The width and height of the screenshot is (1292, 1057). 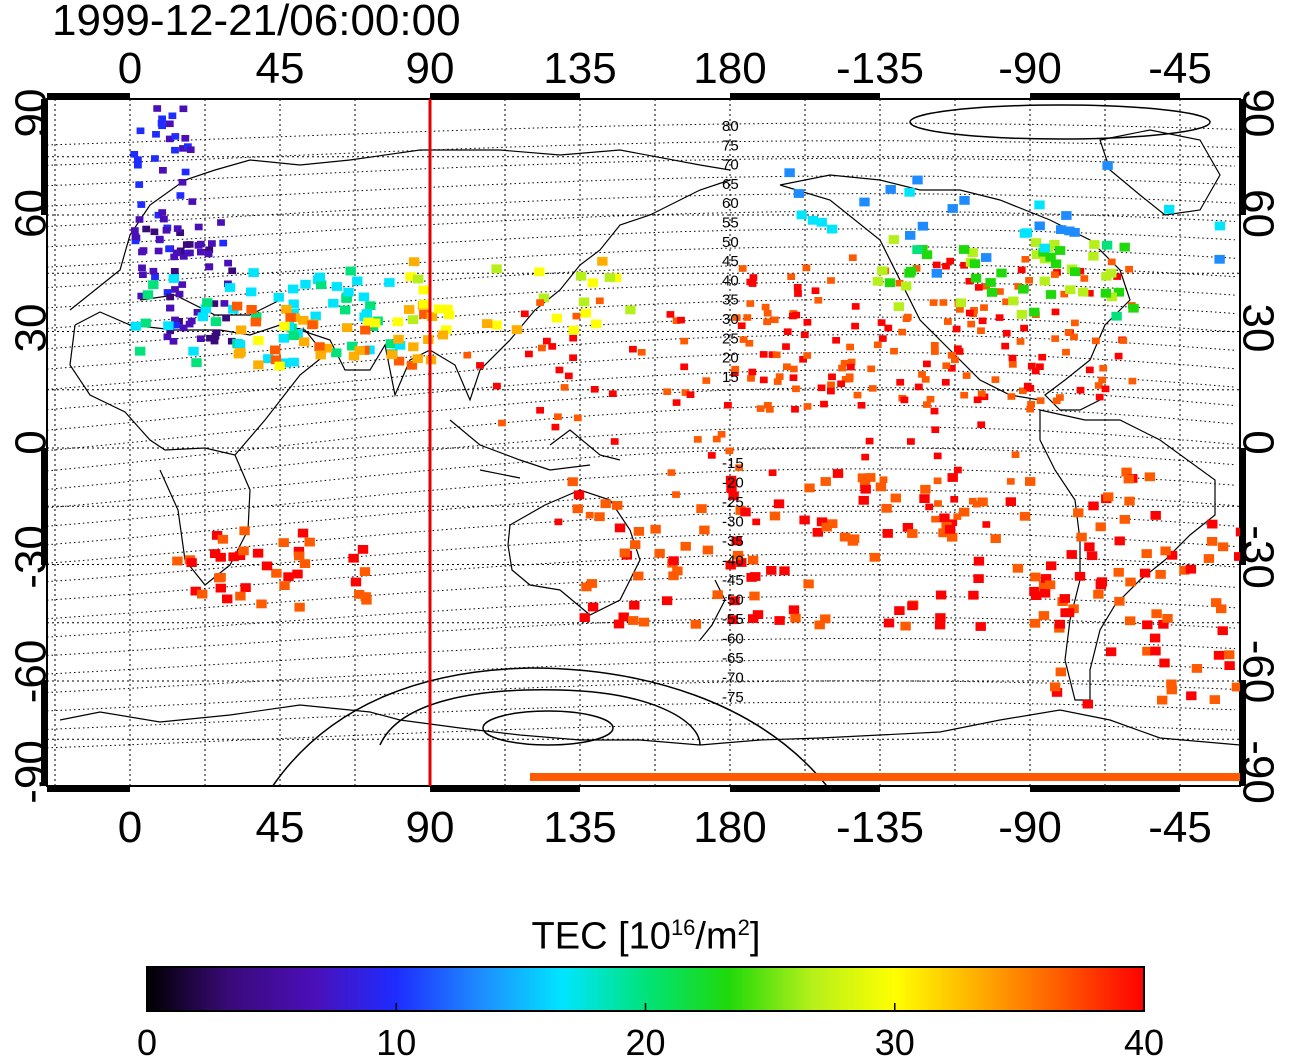 I want to click on timestamp-title: 1999-12-21/06:00:00, so click(x=256, y=22).